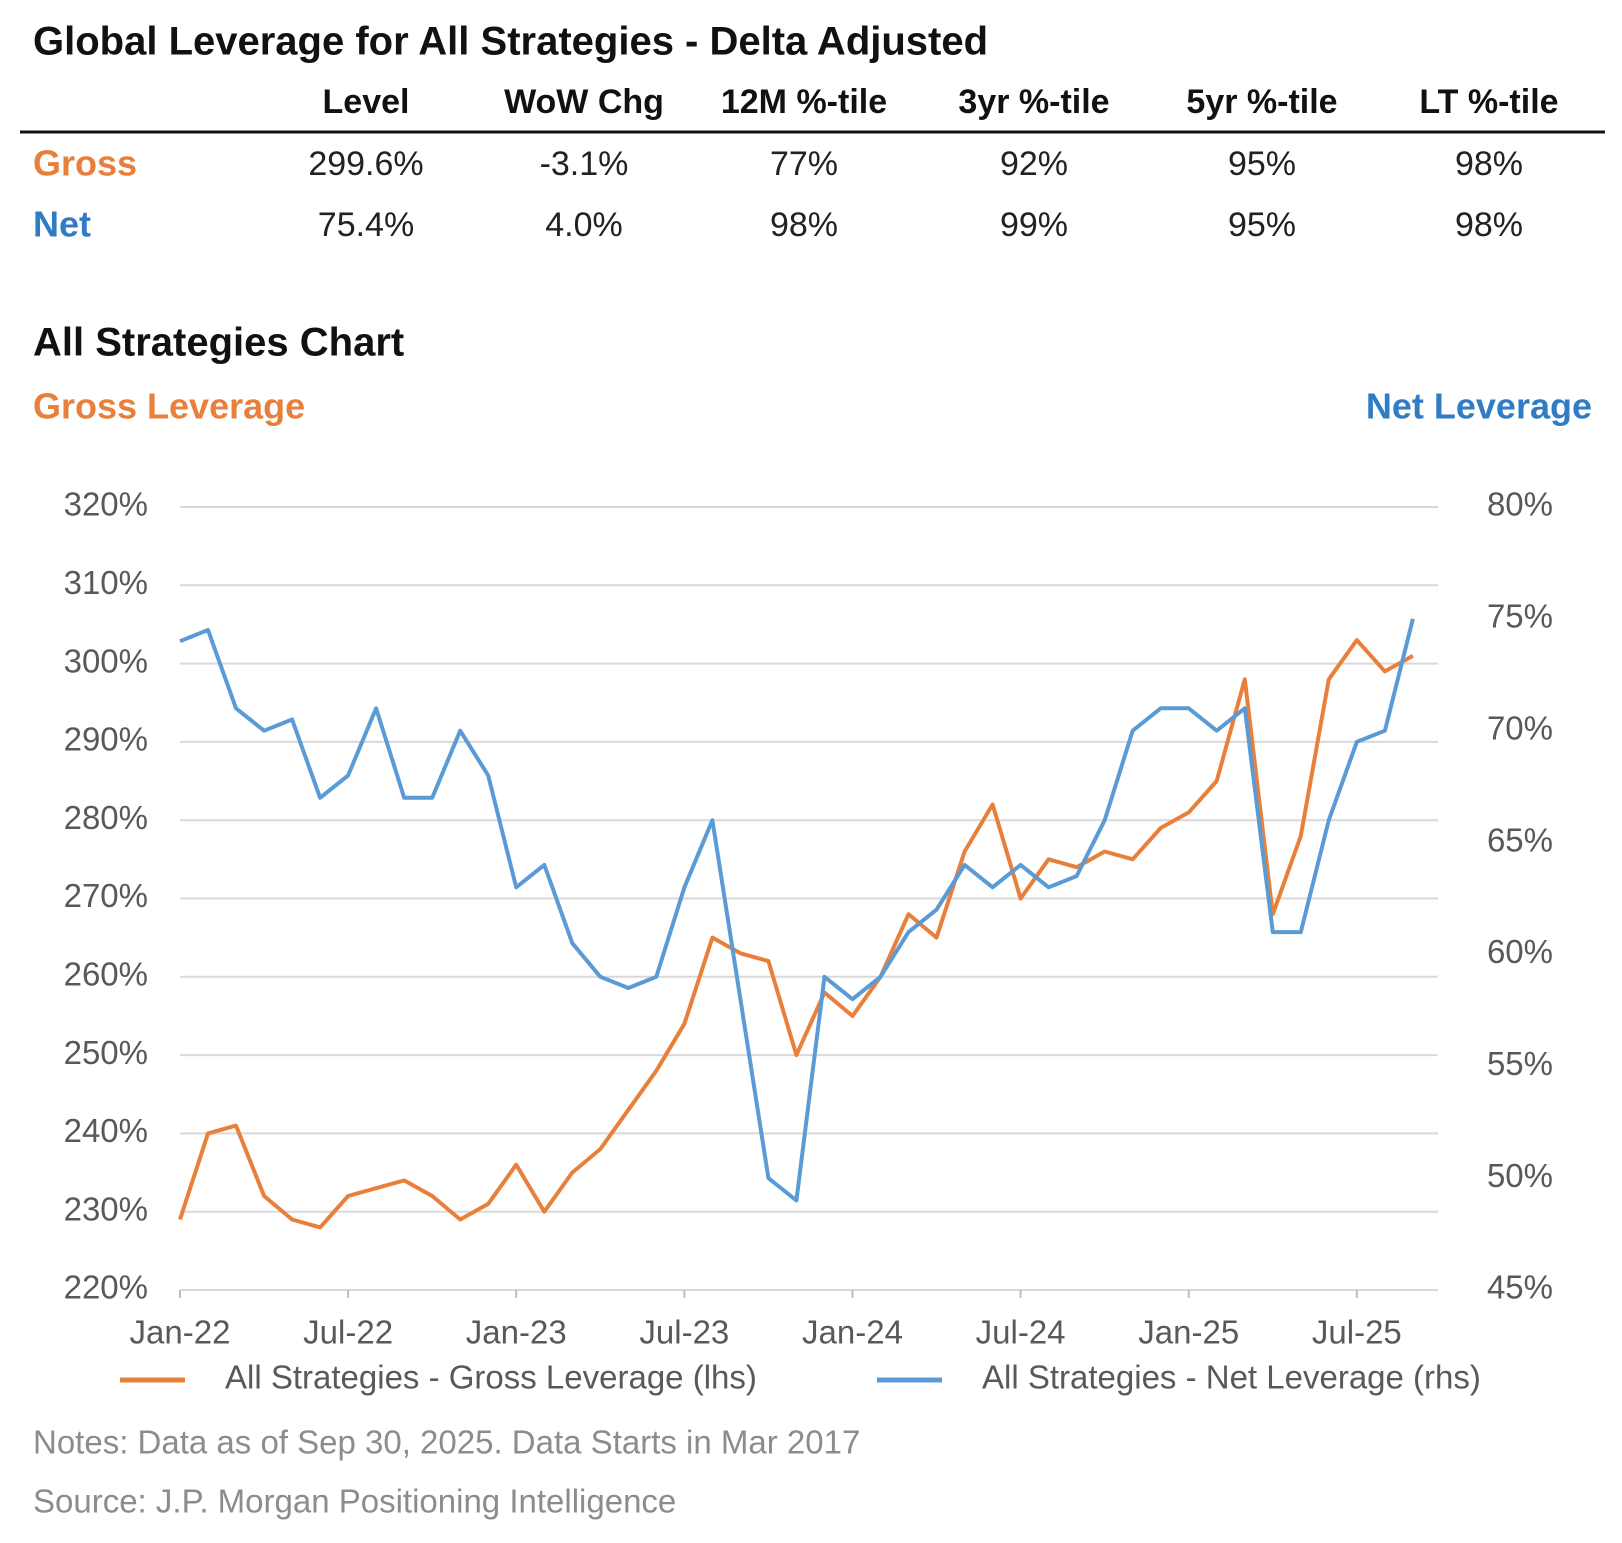  What do you see at coordinates (106, 1287) in the screenshot?
I see `y-tick-label: 220%` at bounding box center [106, 1287].